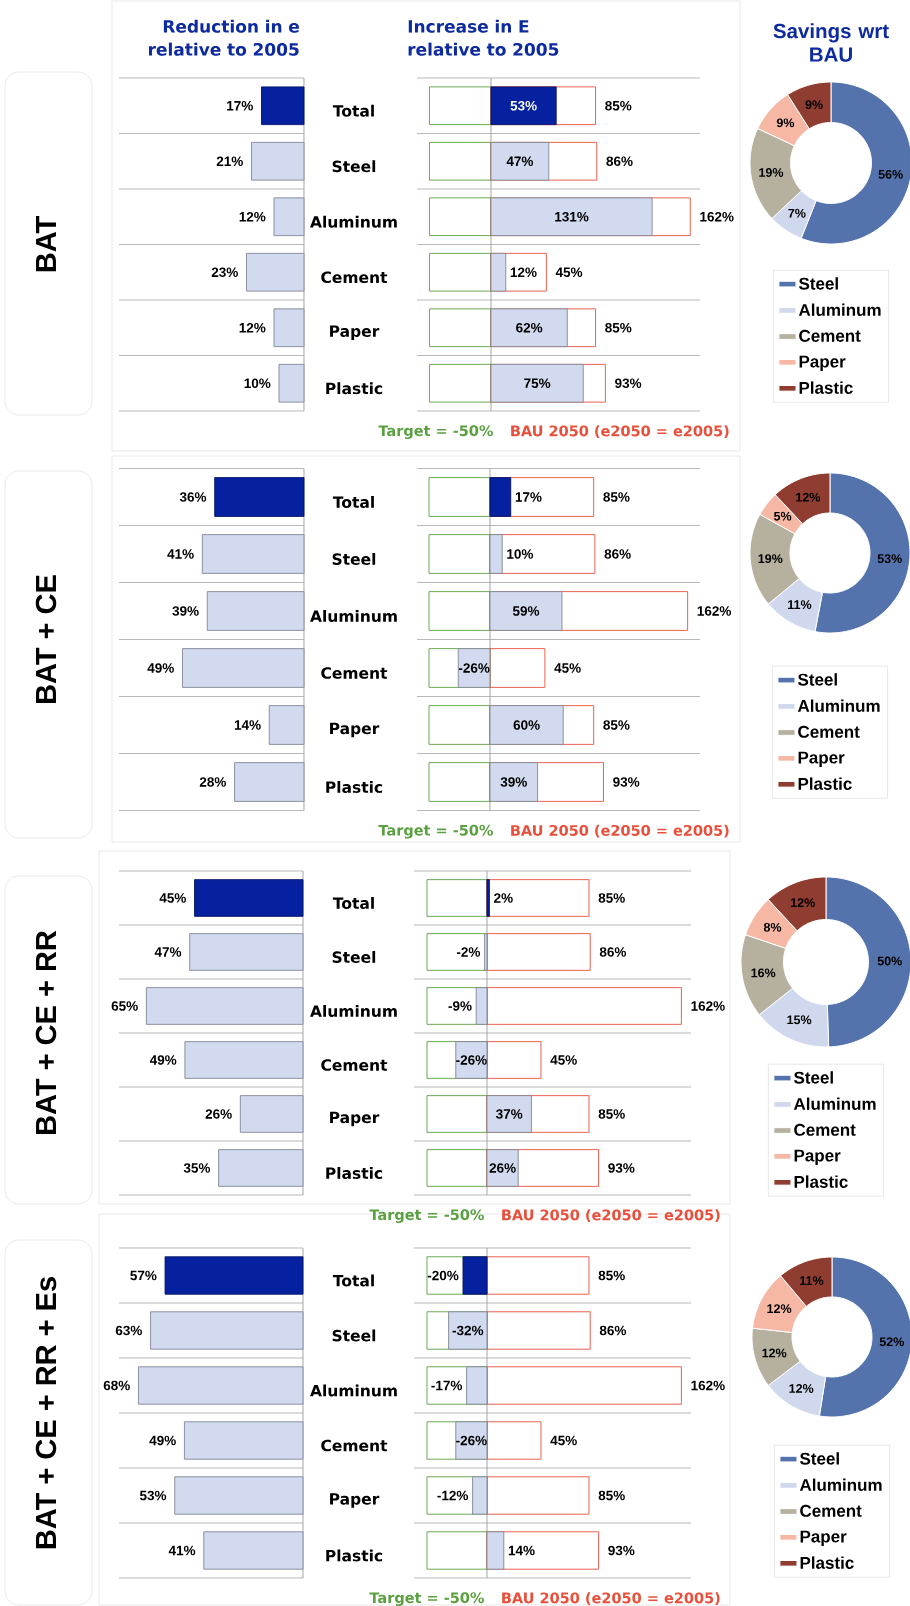  Describe the element at coordinates (520, 554) in the screenshot. I see `data-label: 10%` at that location.